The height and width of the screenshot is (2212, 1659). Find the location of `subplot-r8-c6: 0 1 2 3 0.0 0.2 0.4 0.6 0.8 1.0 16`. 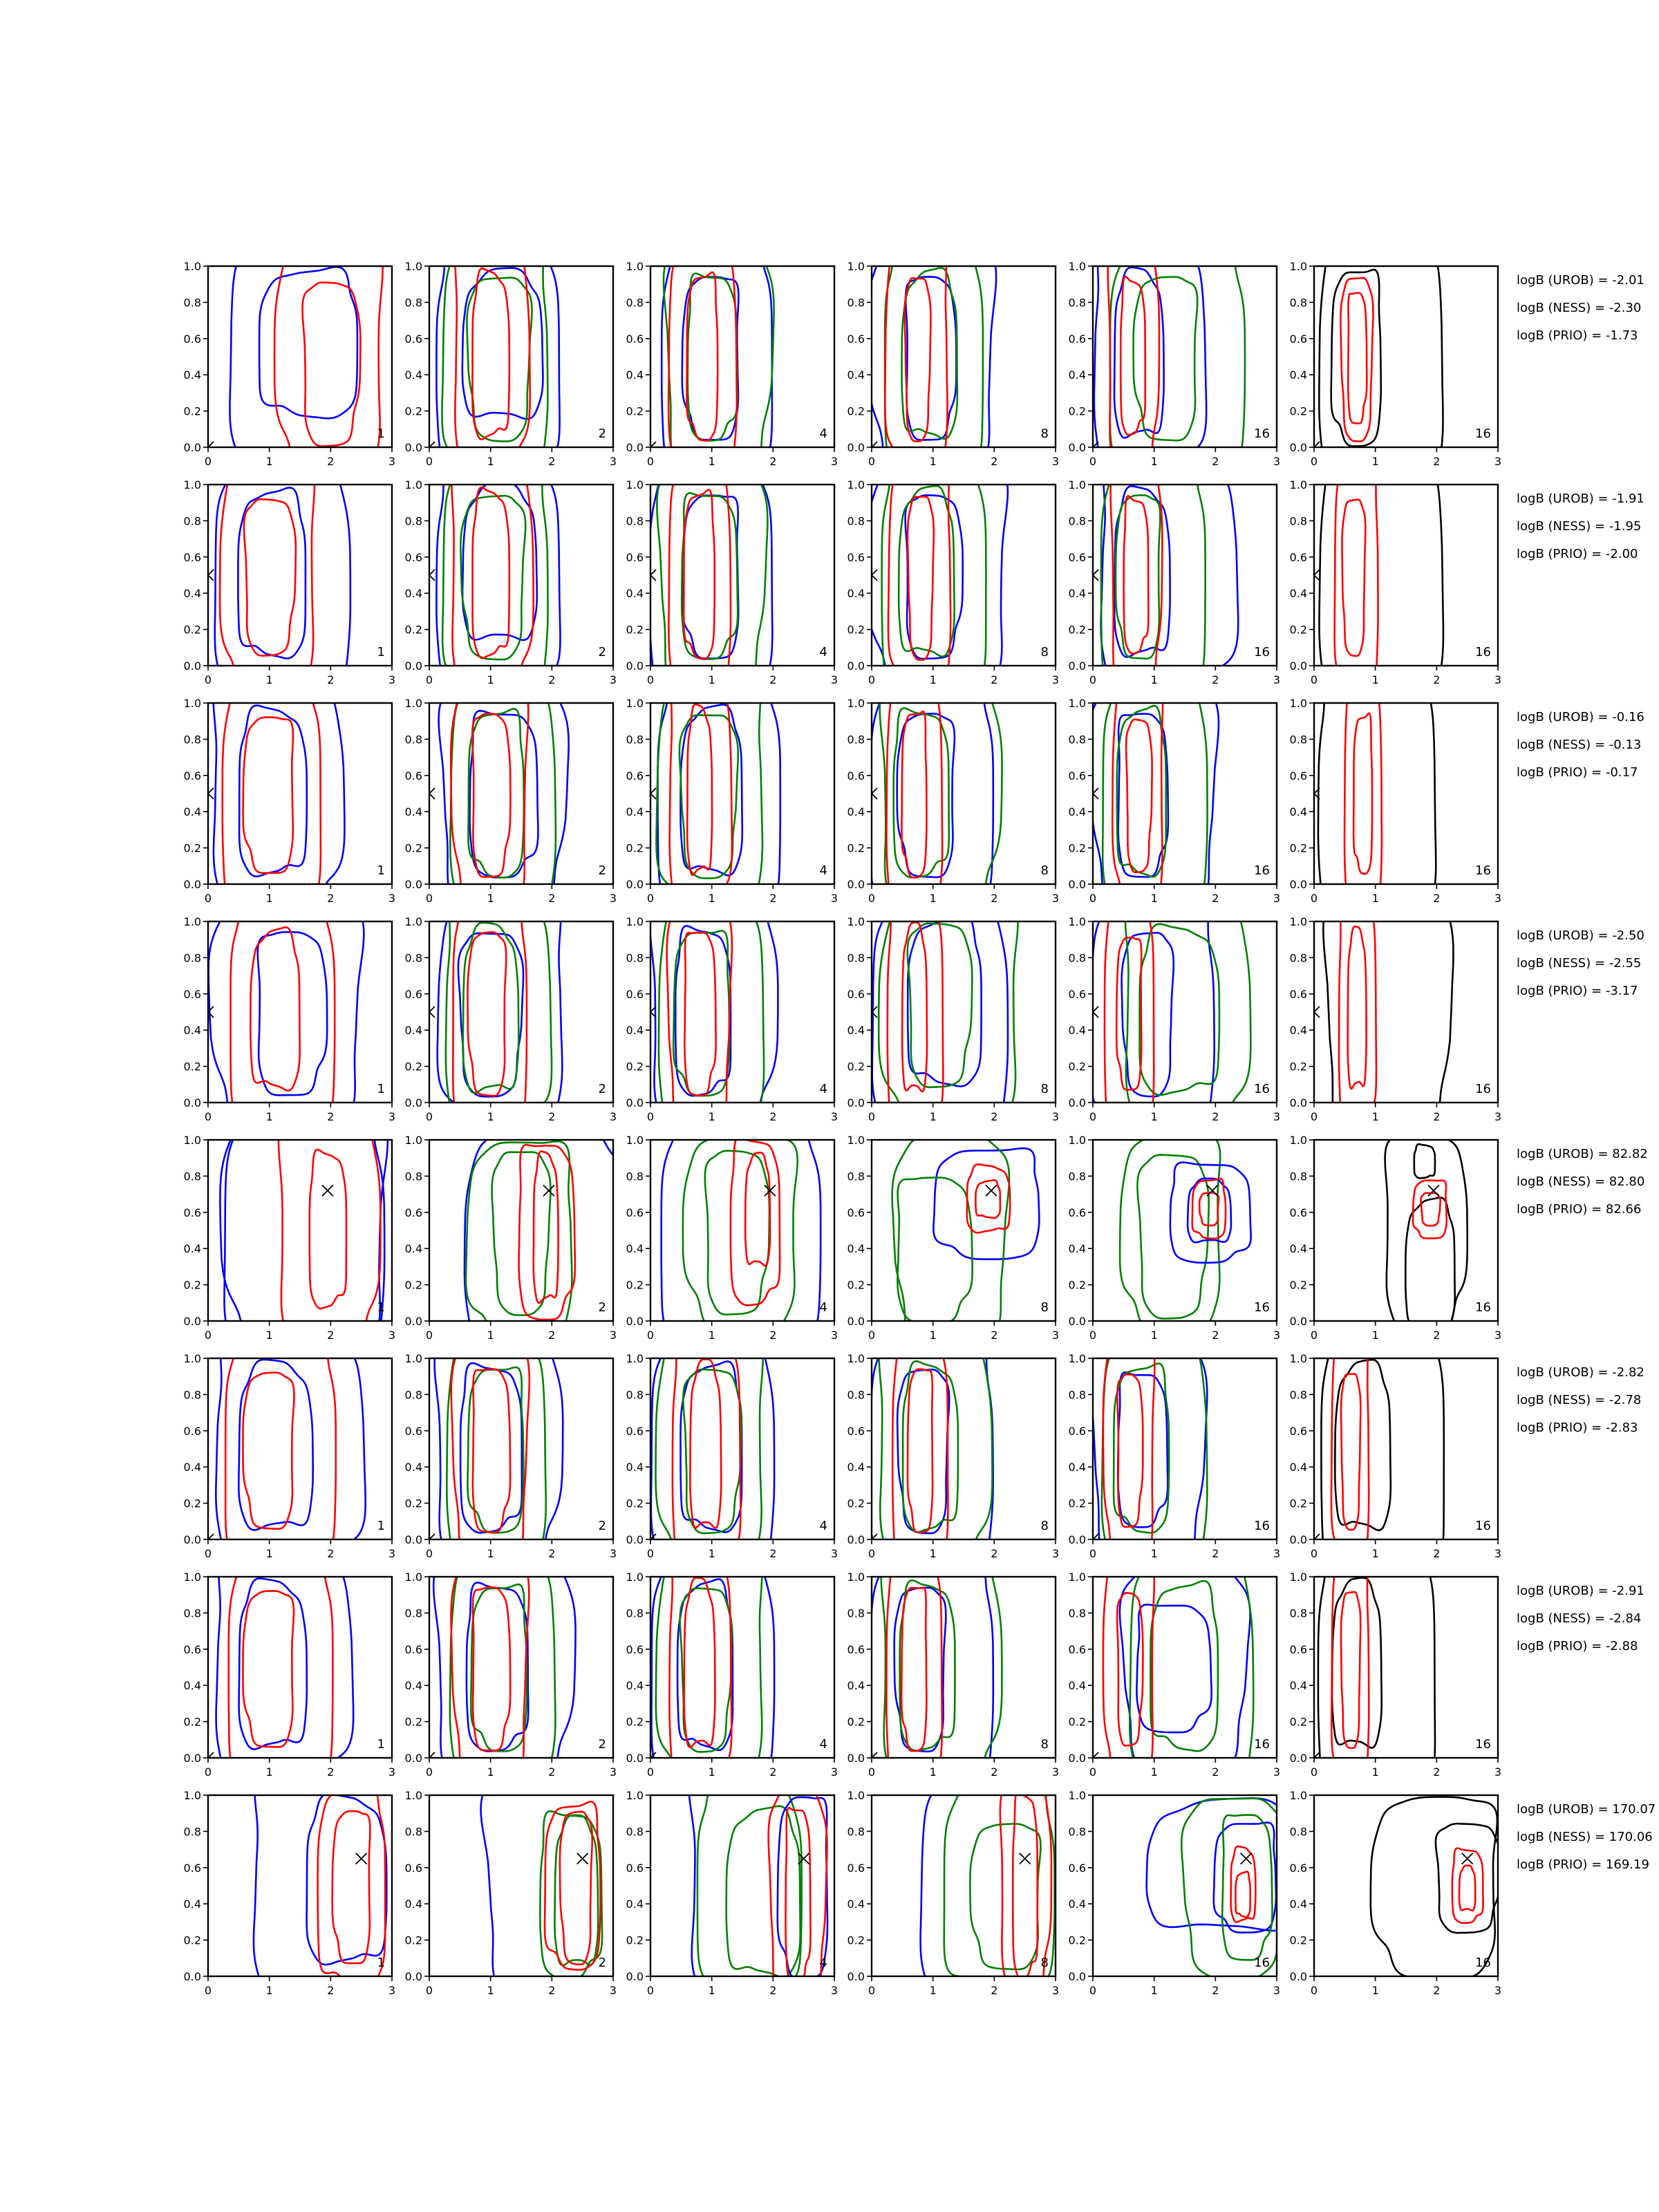

subplot-r8-c6: 0 1 2 3 0.0 0.2 0.4 0.6 0.8 1.0 16 is located at coordinates (1396, 1893).